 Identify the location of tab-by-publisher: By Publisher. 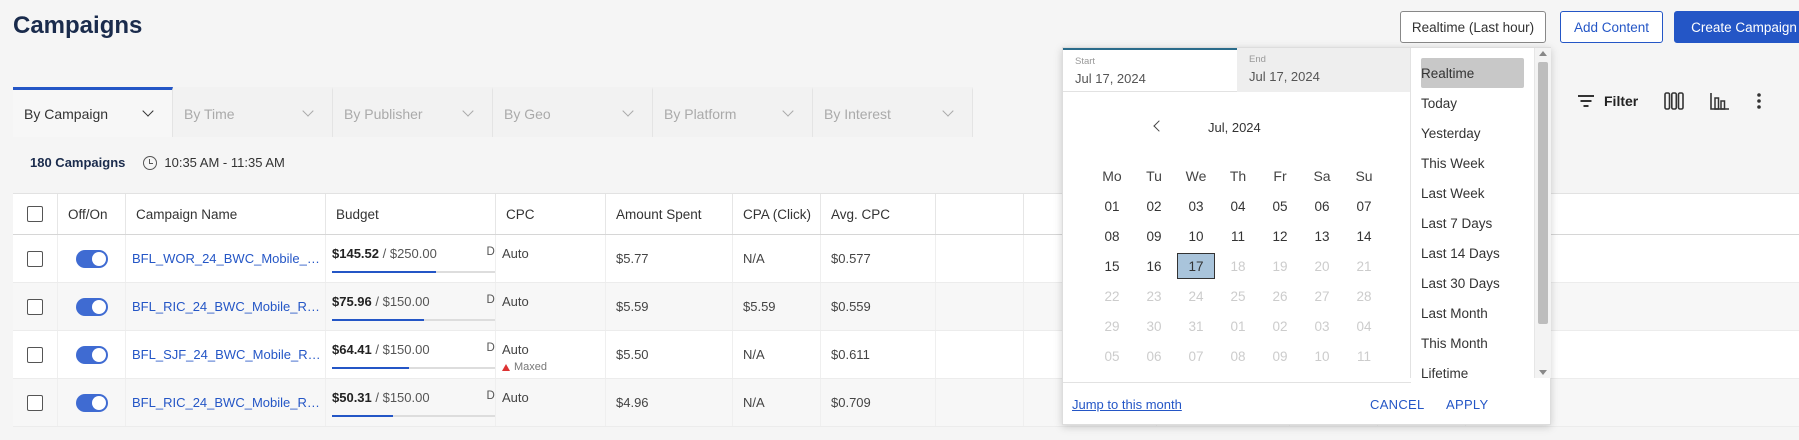
(413, 112).